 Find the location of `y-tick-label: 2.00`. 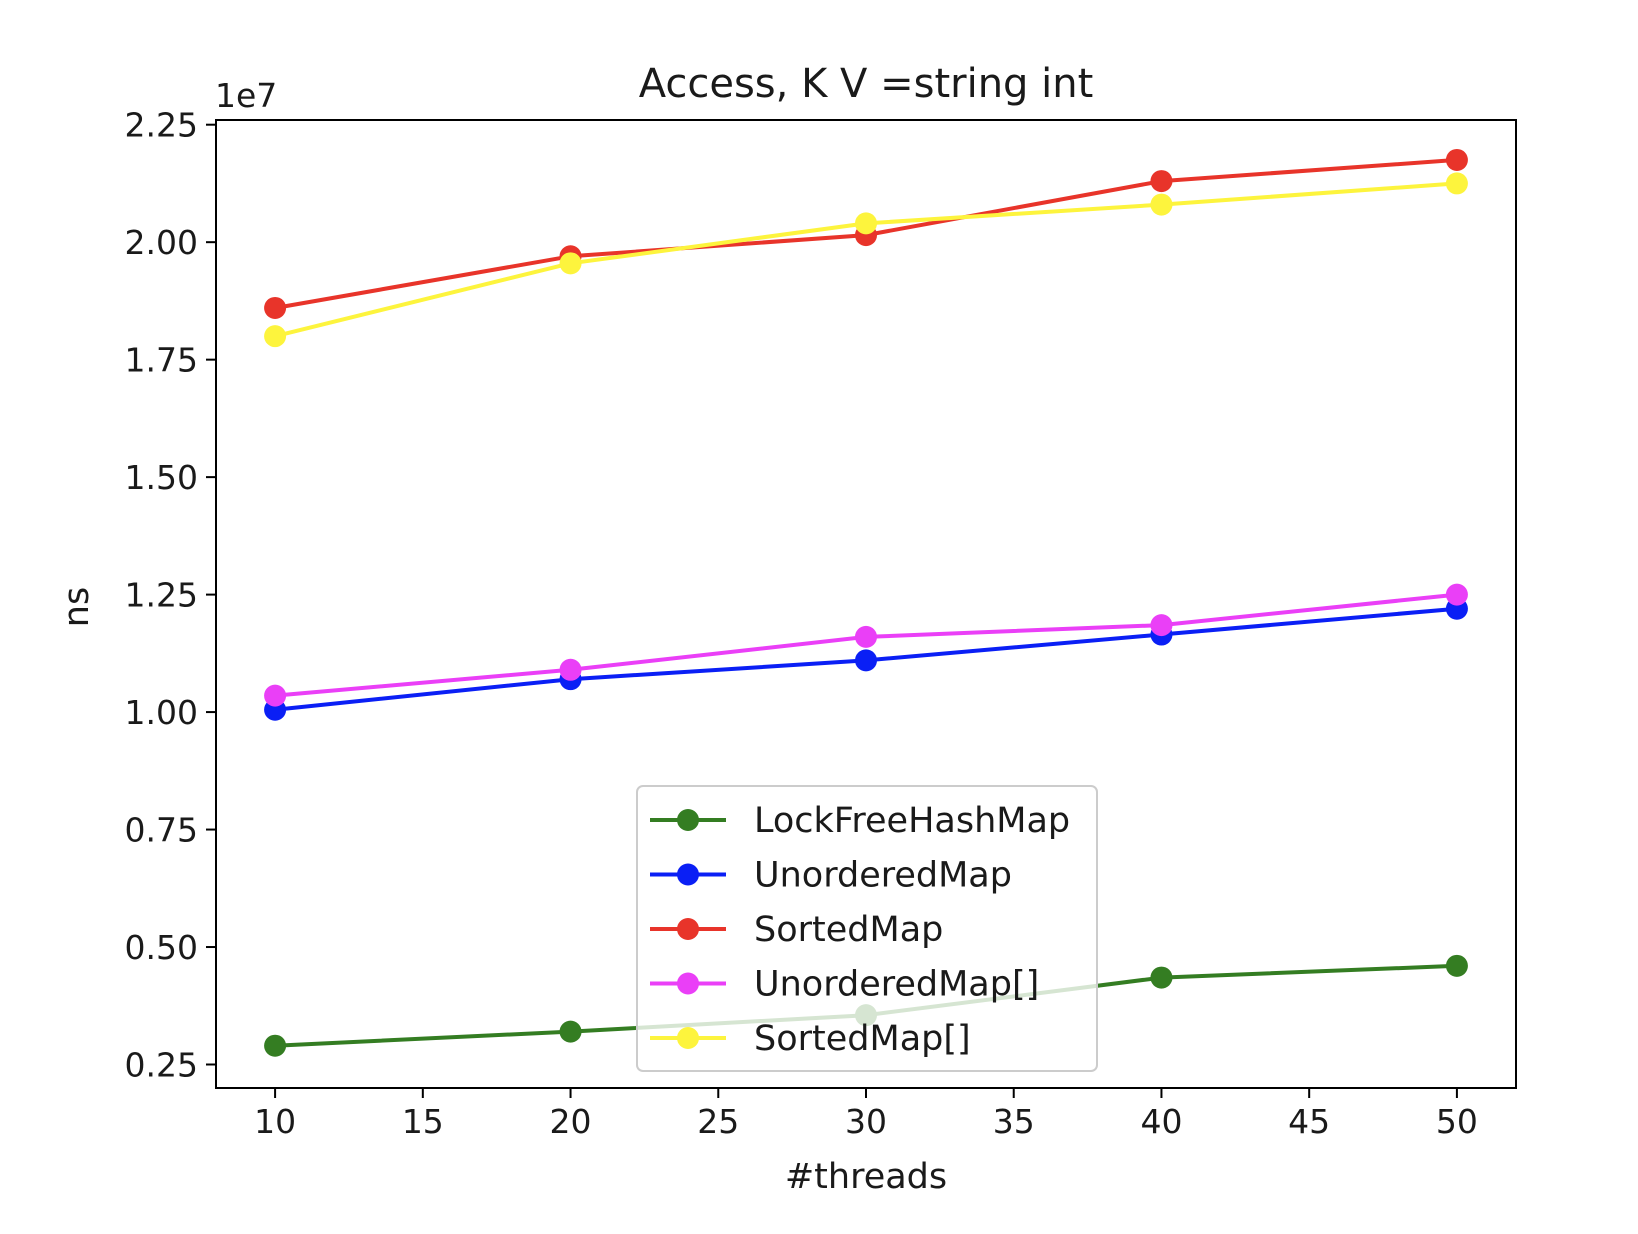

y-tick-label: 2.00 is located at coordinates (161, 242).